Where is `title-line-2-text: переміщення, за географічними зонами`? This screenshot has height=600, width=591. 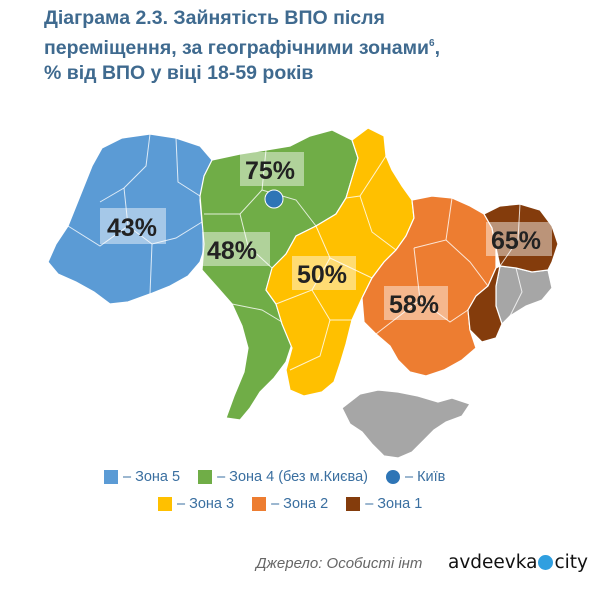 title-line-2-text: переміщення, за географічними зонами is located at coordinates (237, 48).